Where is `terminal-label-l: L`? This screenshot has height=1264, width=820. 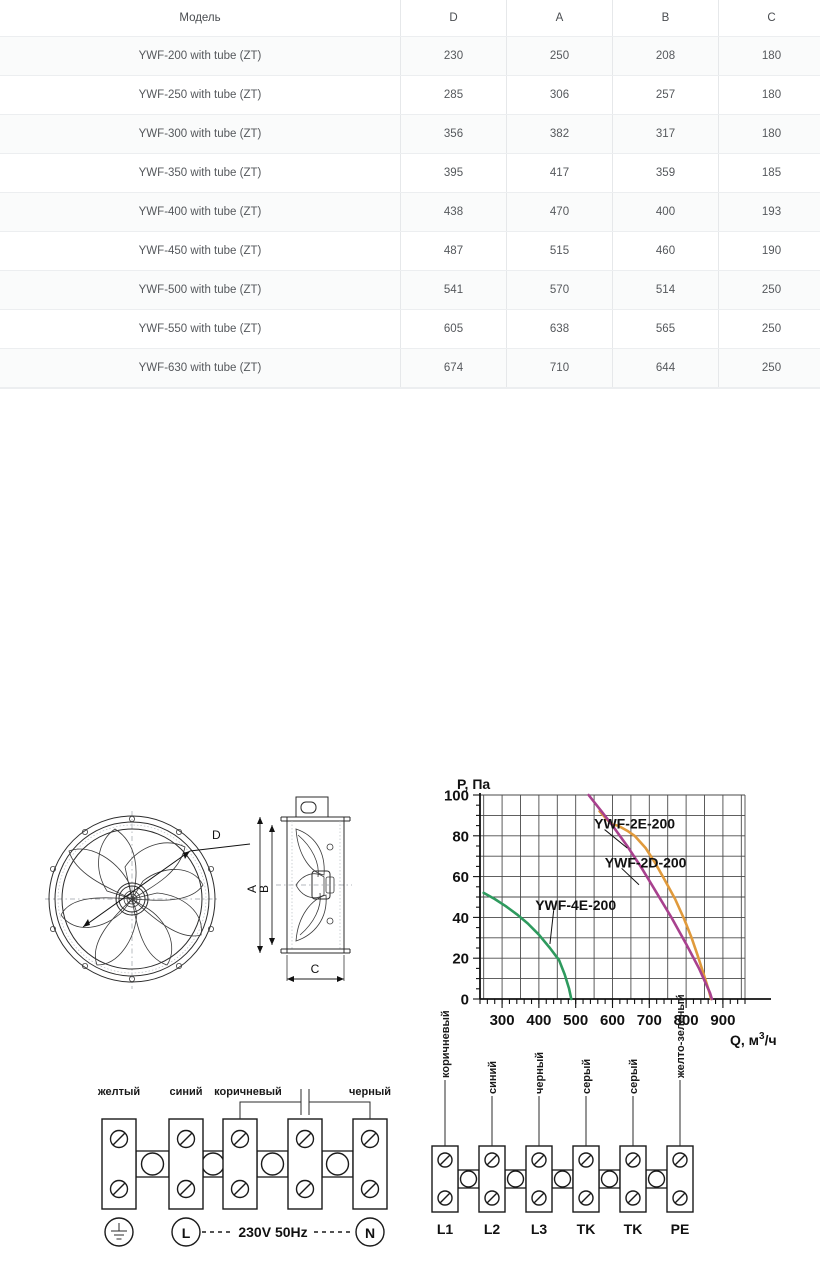
terminal-label-l: L is located at coordinates (186, 1233).